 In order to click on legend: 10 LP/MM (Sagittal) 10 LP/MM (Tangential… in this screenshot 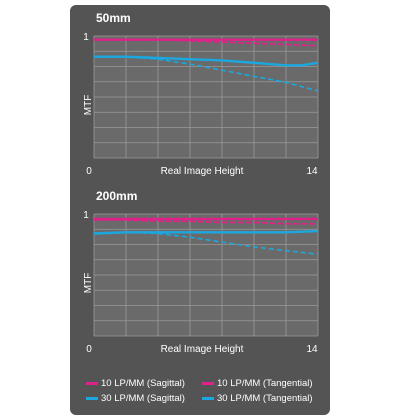, I will do `click(200, 393)`.